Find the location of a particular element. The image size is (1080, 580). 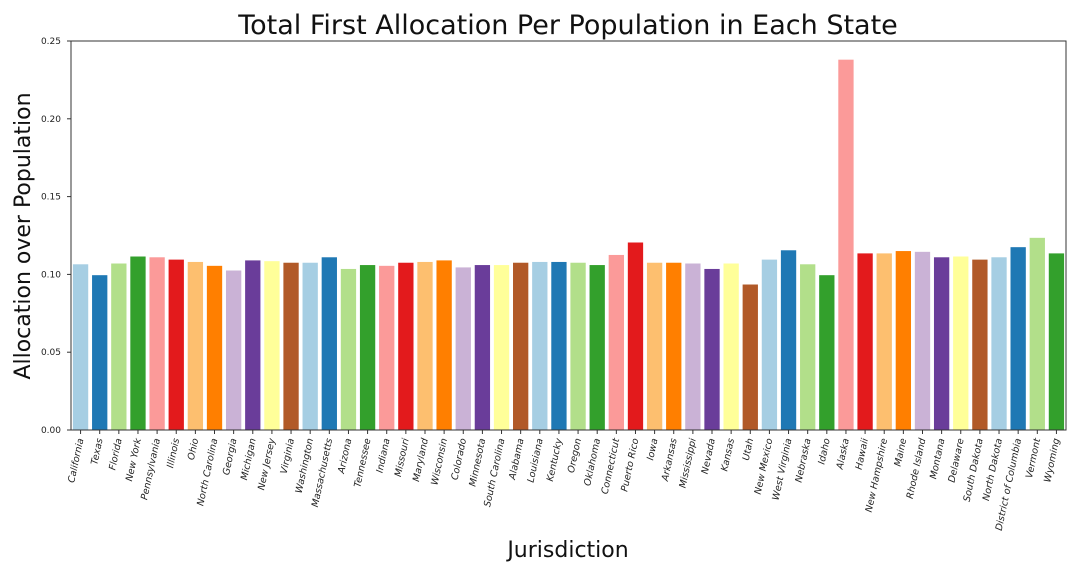

x-axis-title: Jurisdiction is located at coordinates (566, 550).